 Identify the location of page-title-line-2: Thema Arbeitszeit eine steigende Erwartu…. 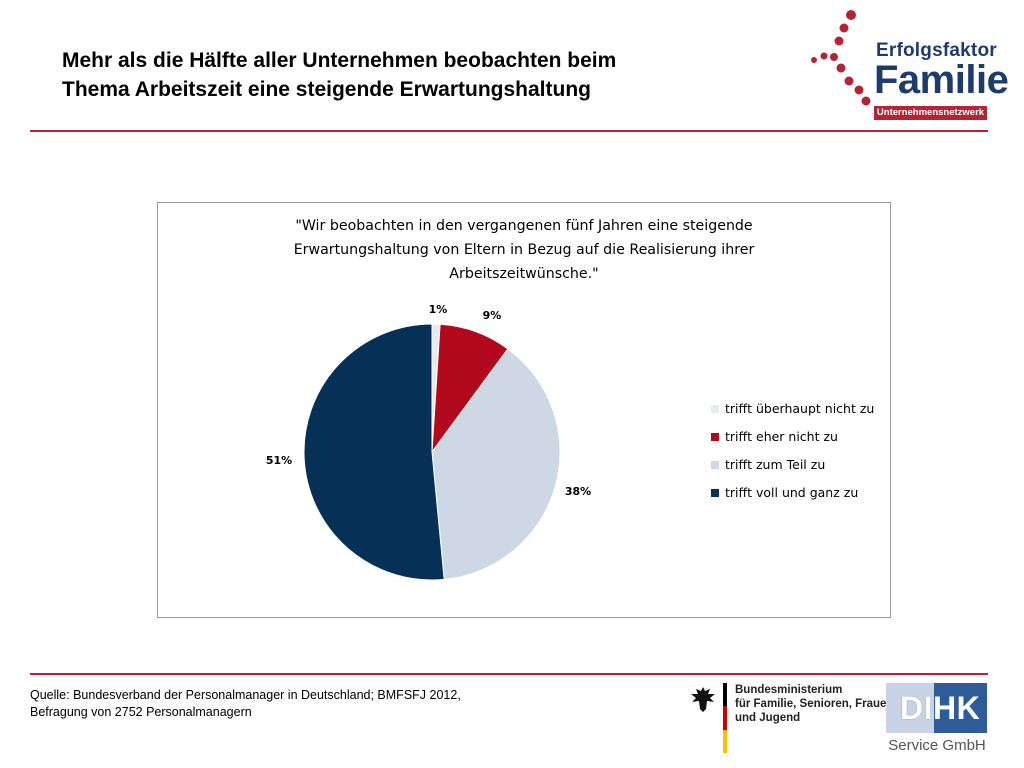
(326, 89).